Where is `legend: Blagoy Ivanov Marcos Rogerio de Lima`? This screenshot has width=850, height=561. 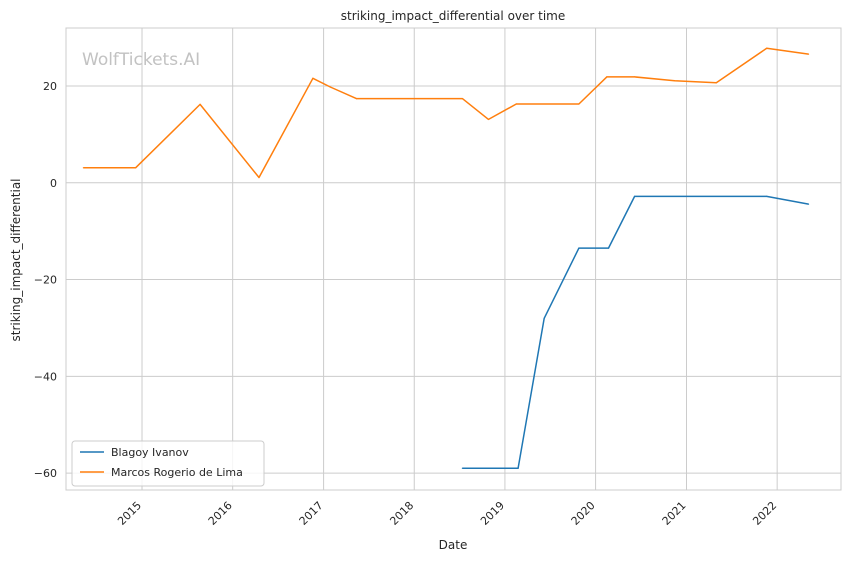 legend: Blagoy Ivanov Marcos Rogerio de Lima is located at coordinates (168, 463).